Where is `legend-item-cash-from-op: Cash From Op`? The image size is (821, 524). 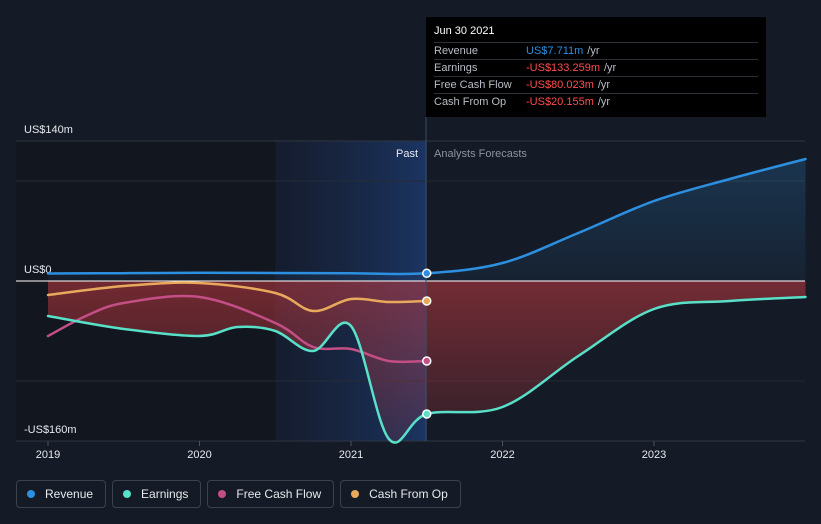 legend-item-cash-from-op: Cash From Op is located at coordinates (400, 494).